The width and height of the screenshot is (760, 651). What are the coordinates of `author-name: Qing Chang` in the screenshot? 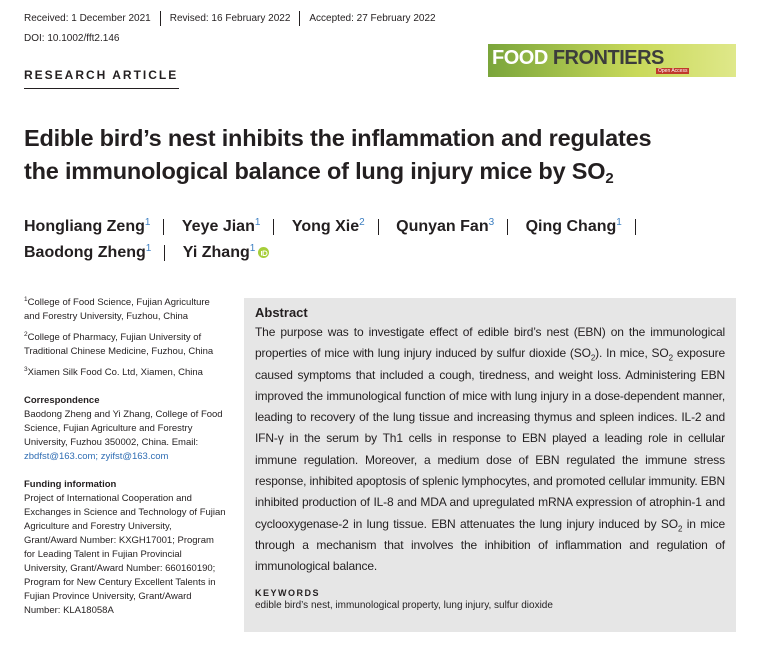 It's located at (571, 226).